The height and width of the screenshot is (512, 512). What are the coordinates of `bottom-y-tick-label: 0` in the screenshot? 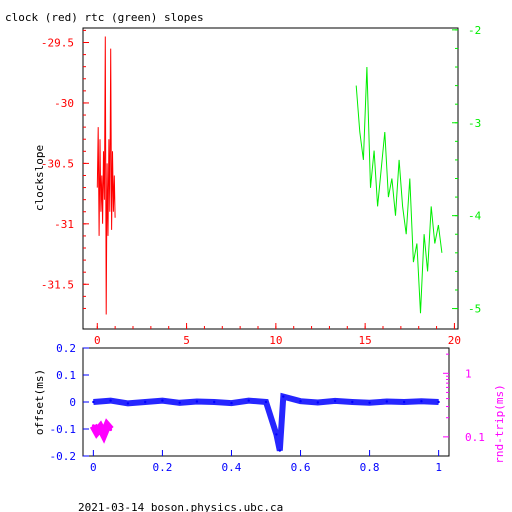 It's located at (72, 402).